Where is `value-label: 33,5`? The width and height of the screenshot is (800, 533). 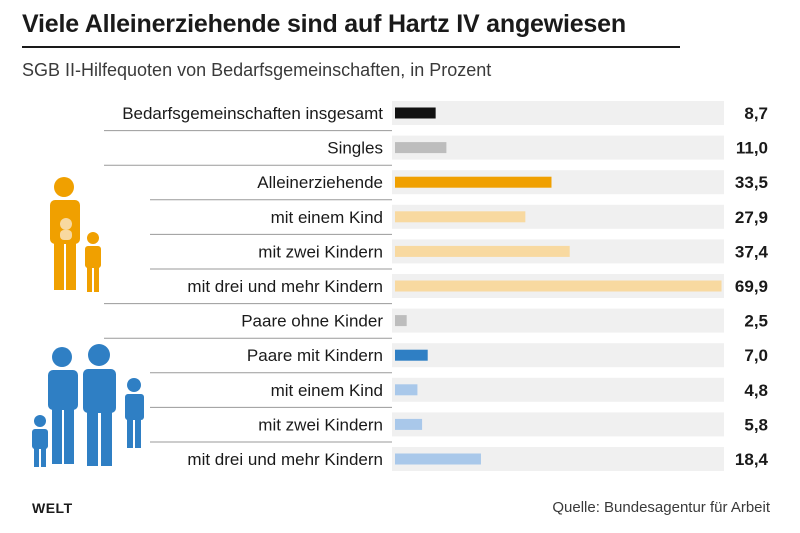 value-label: 33,5 is located at coordinates (751, 182).